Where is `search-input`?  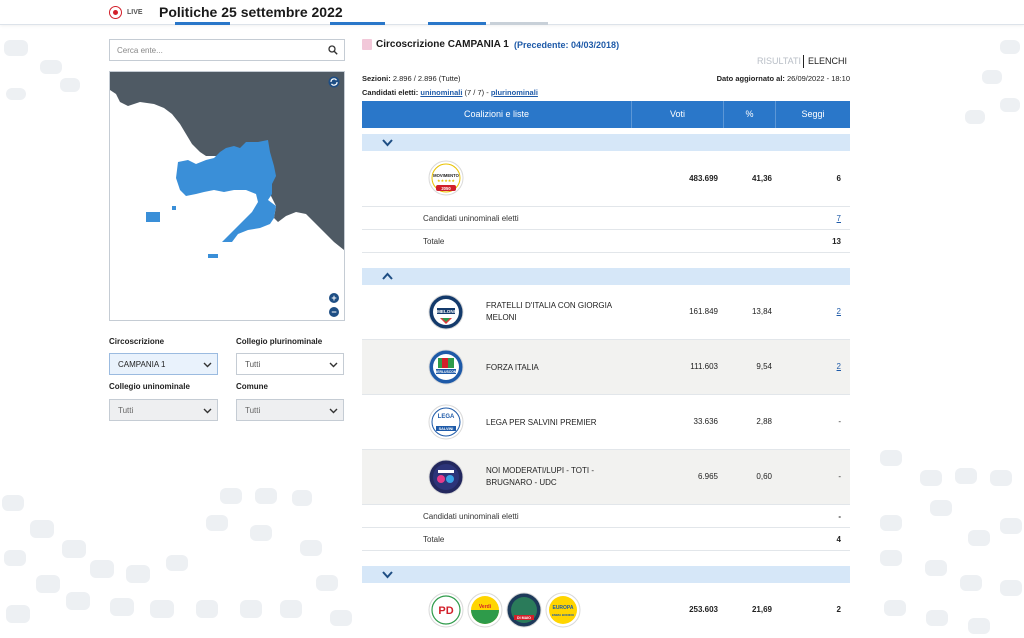 search-input is located at coordinates (215, 50).